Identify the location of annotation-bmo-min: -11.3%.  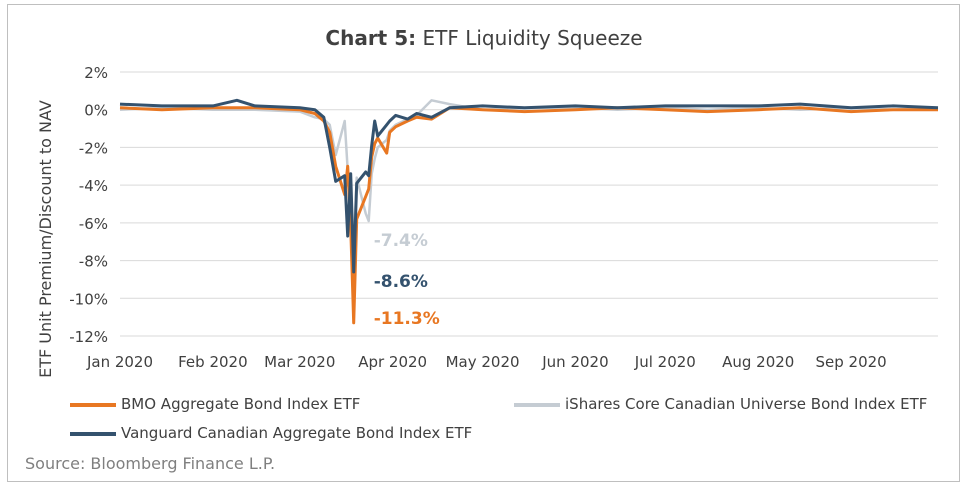
(407, 319).